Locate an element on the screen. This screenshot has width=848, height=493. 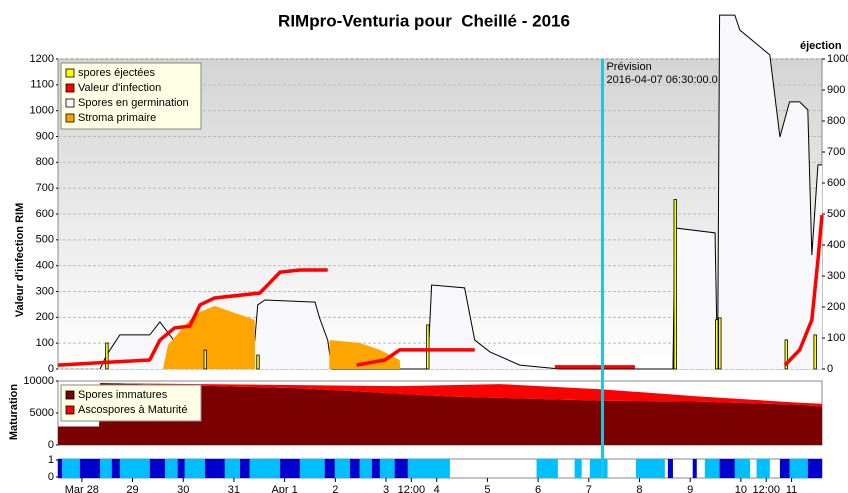
x-tick-label: 29 is located at coordinates (132, 488).